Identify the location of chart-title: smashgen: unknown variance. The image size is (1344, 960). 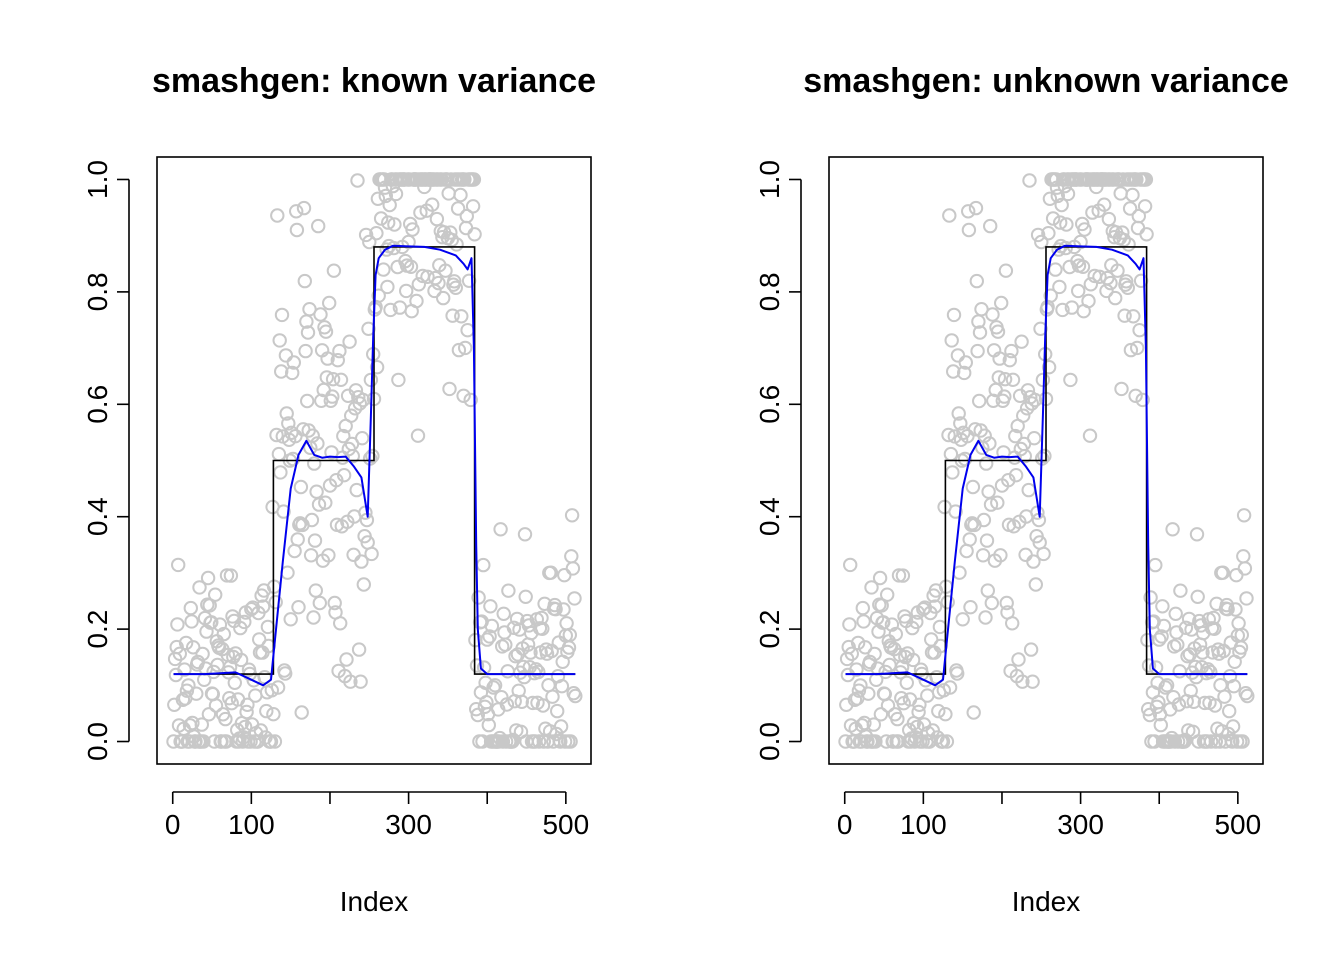
(1046, 81).